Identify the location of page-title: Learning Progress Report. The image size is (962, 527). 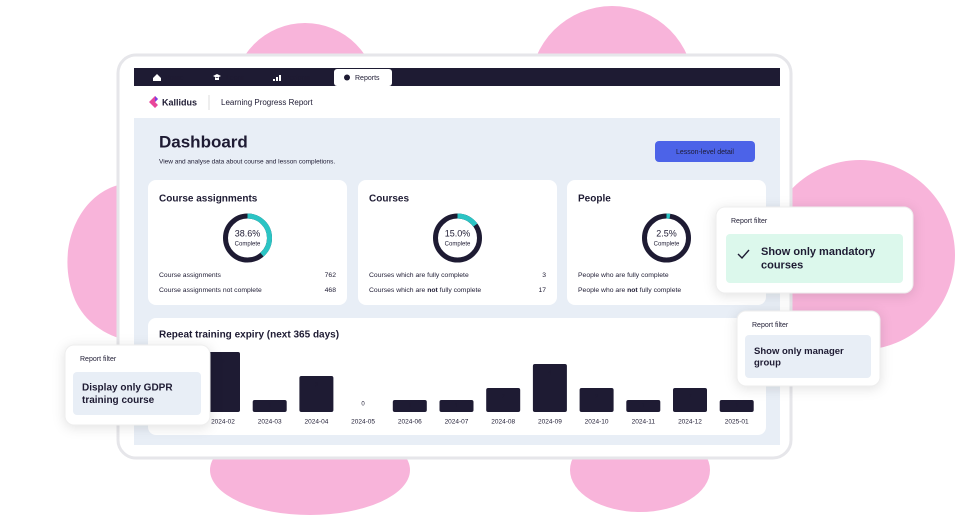
(267, 102).